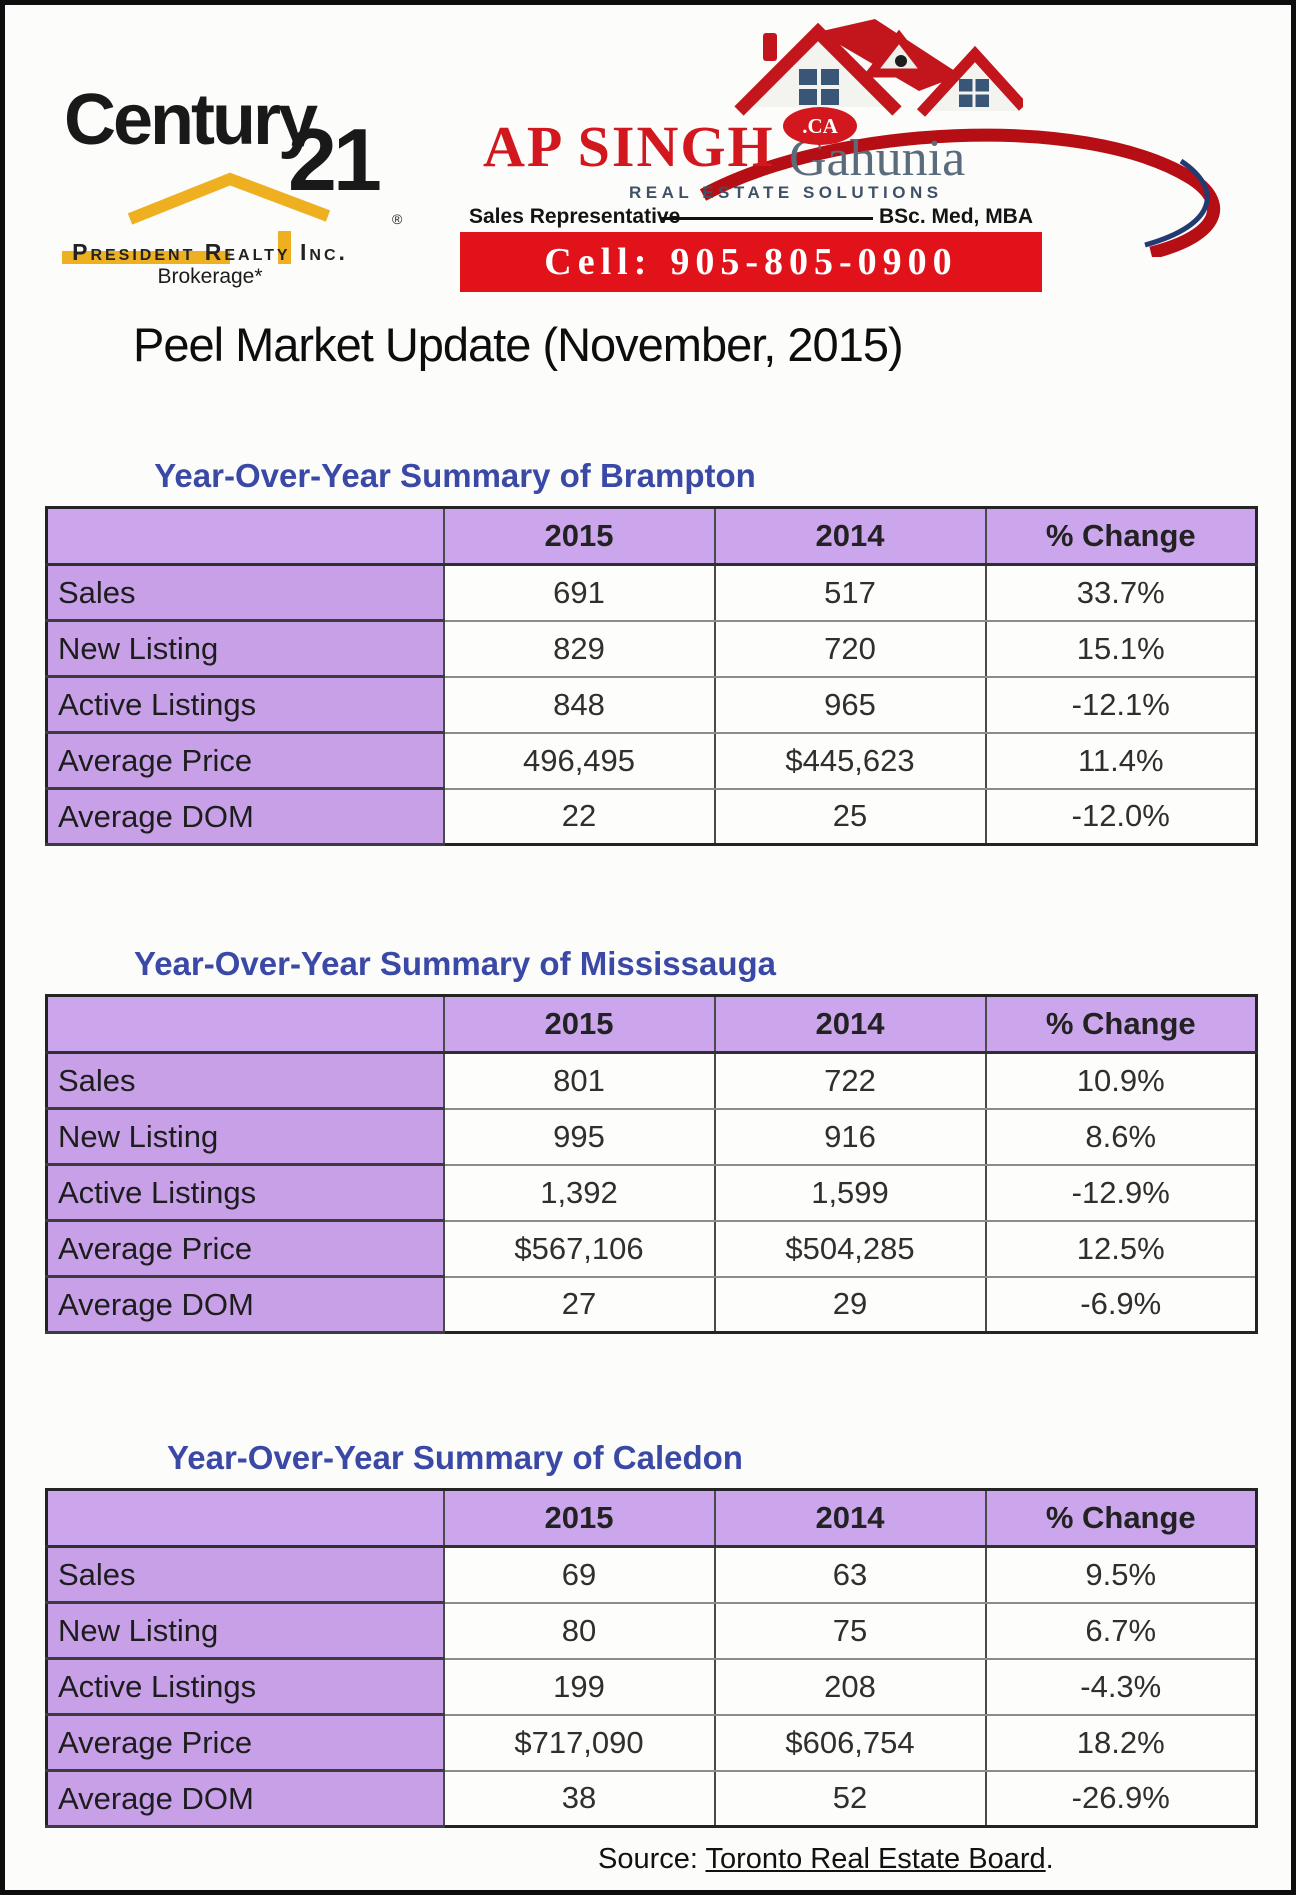  Describe the element at coordinates (518, 344) in the screenshot. I see `page-title: Peel Market Update (November, 2015)` at that location.